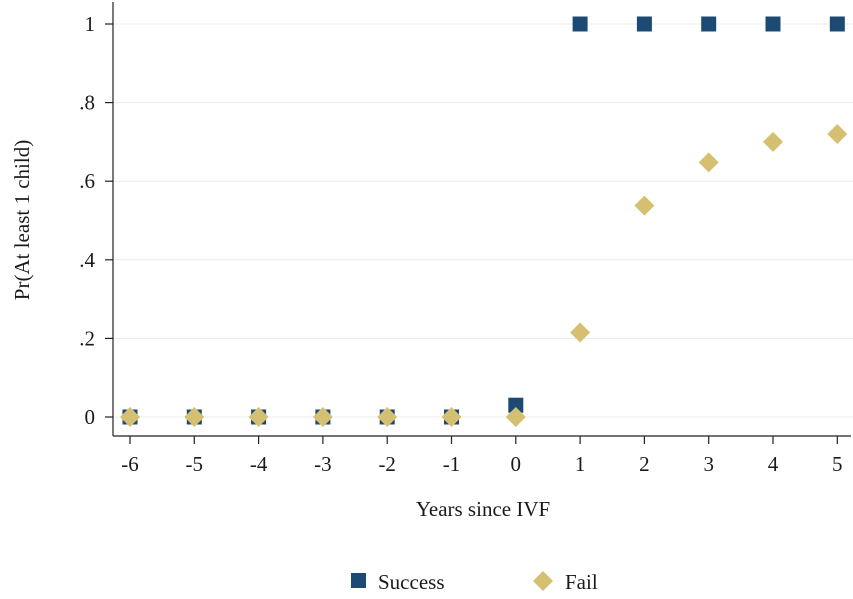 The height and width of the screenshot is (599, 853). What do you see at coordinates (581, 582) in the screenshot?
I see `legend-label-fail: Fail` at bounding box center [581, 582].